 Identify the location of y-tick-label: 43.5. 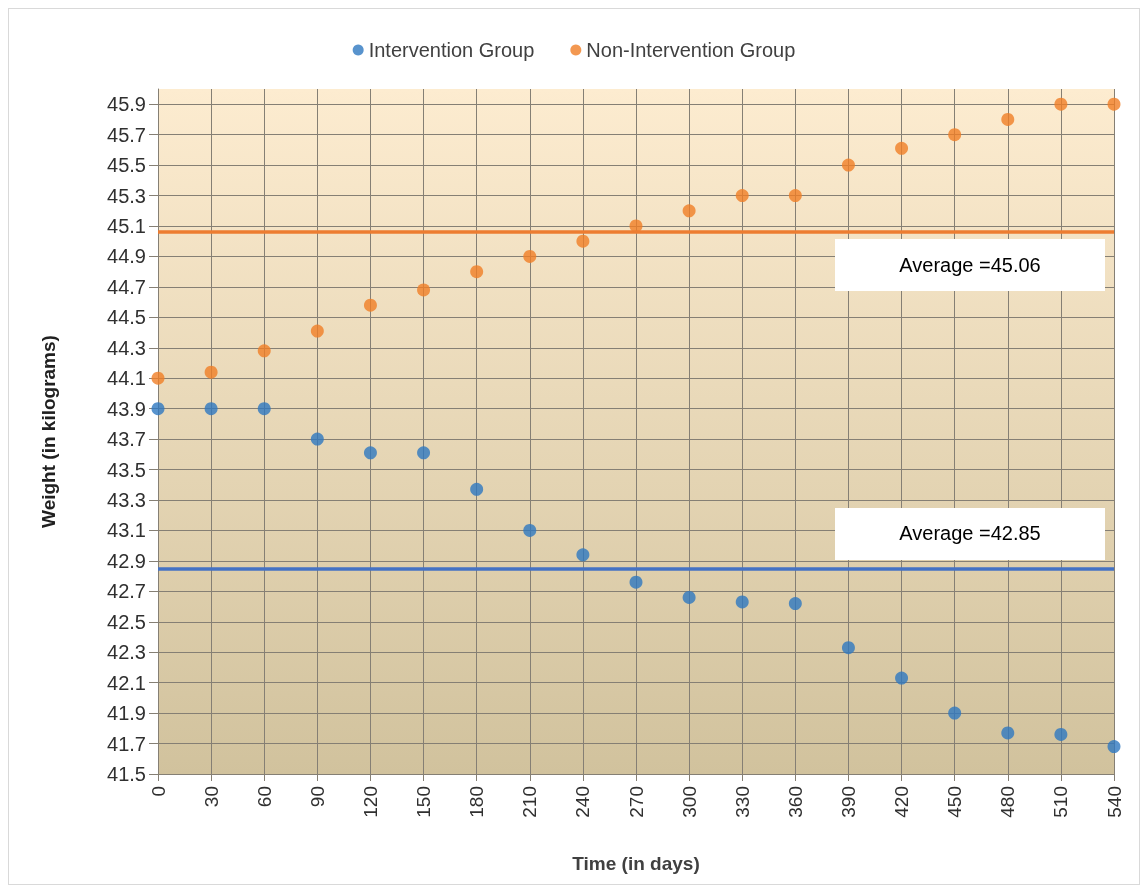
(126, 469).